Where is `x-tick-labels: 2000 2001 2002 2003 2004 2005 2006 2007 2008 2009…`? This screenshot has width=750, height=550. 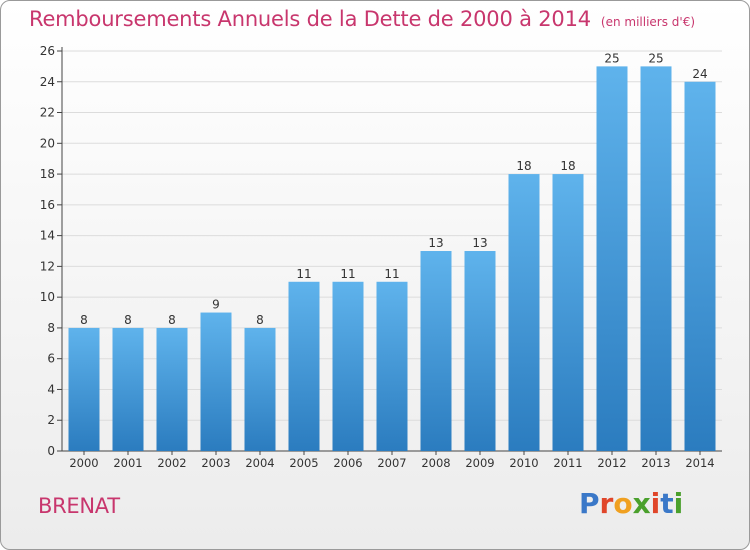 x-tick-labels: 2000 2001 2002 2003 2004 2005 2006 2007 2008 2009… is located at coordinates (392, 460).